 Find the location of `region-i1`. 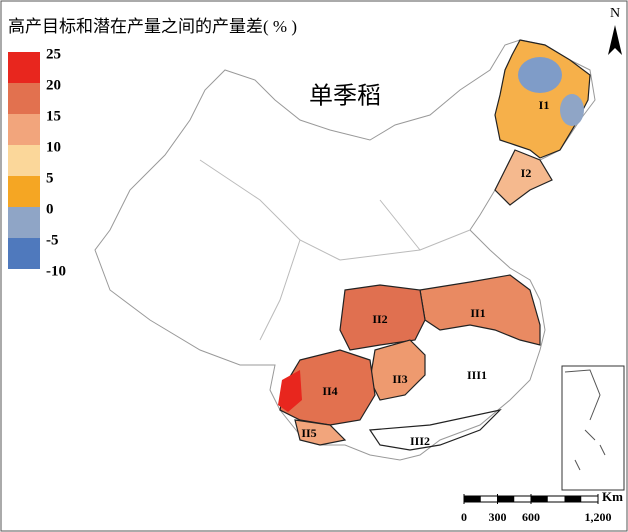

region-i1 is located at coordinates (542, 99).